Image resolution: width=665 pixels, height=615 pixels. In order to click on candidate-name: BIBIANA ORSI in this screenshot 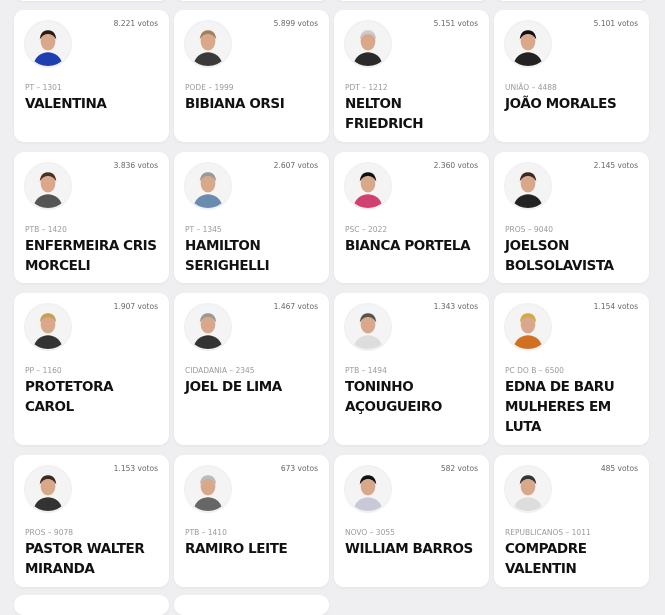, I will do `click(235, 104)`.